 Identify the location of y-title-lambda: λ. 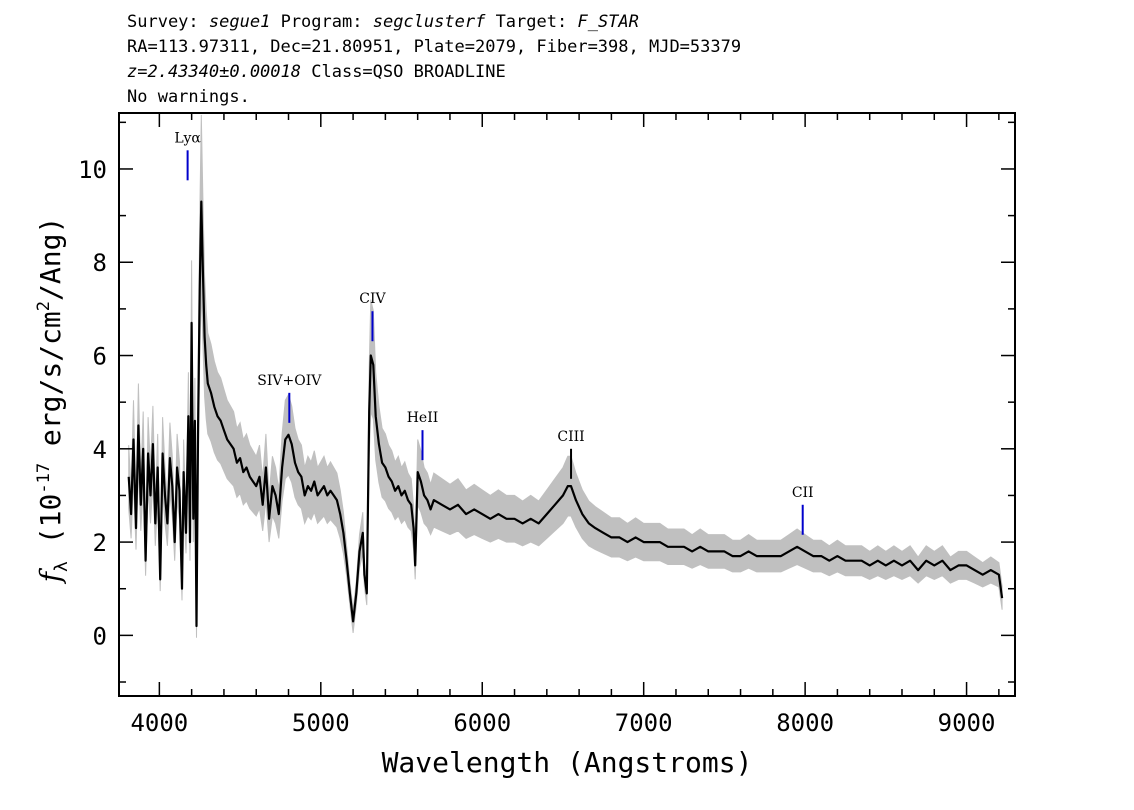
(61, 566).